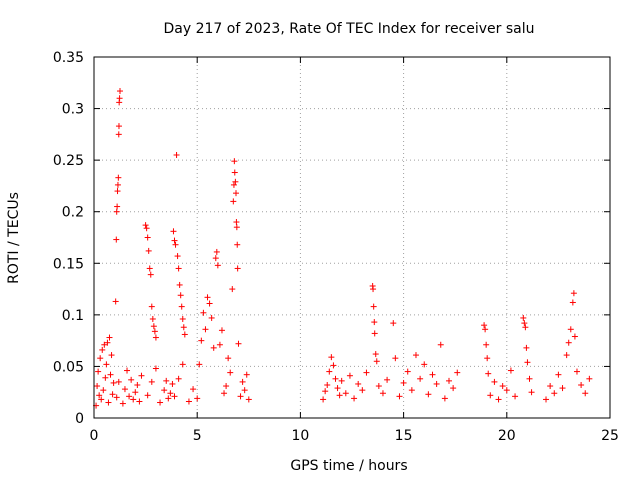  What do you see at coordinates (68, 161) in the screenshot?
I see `y-tick-label: 0.25` at bounding box center [68, 161].